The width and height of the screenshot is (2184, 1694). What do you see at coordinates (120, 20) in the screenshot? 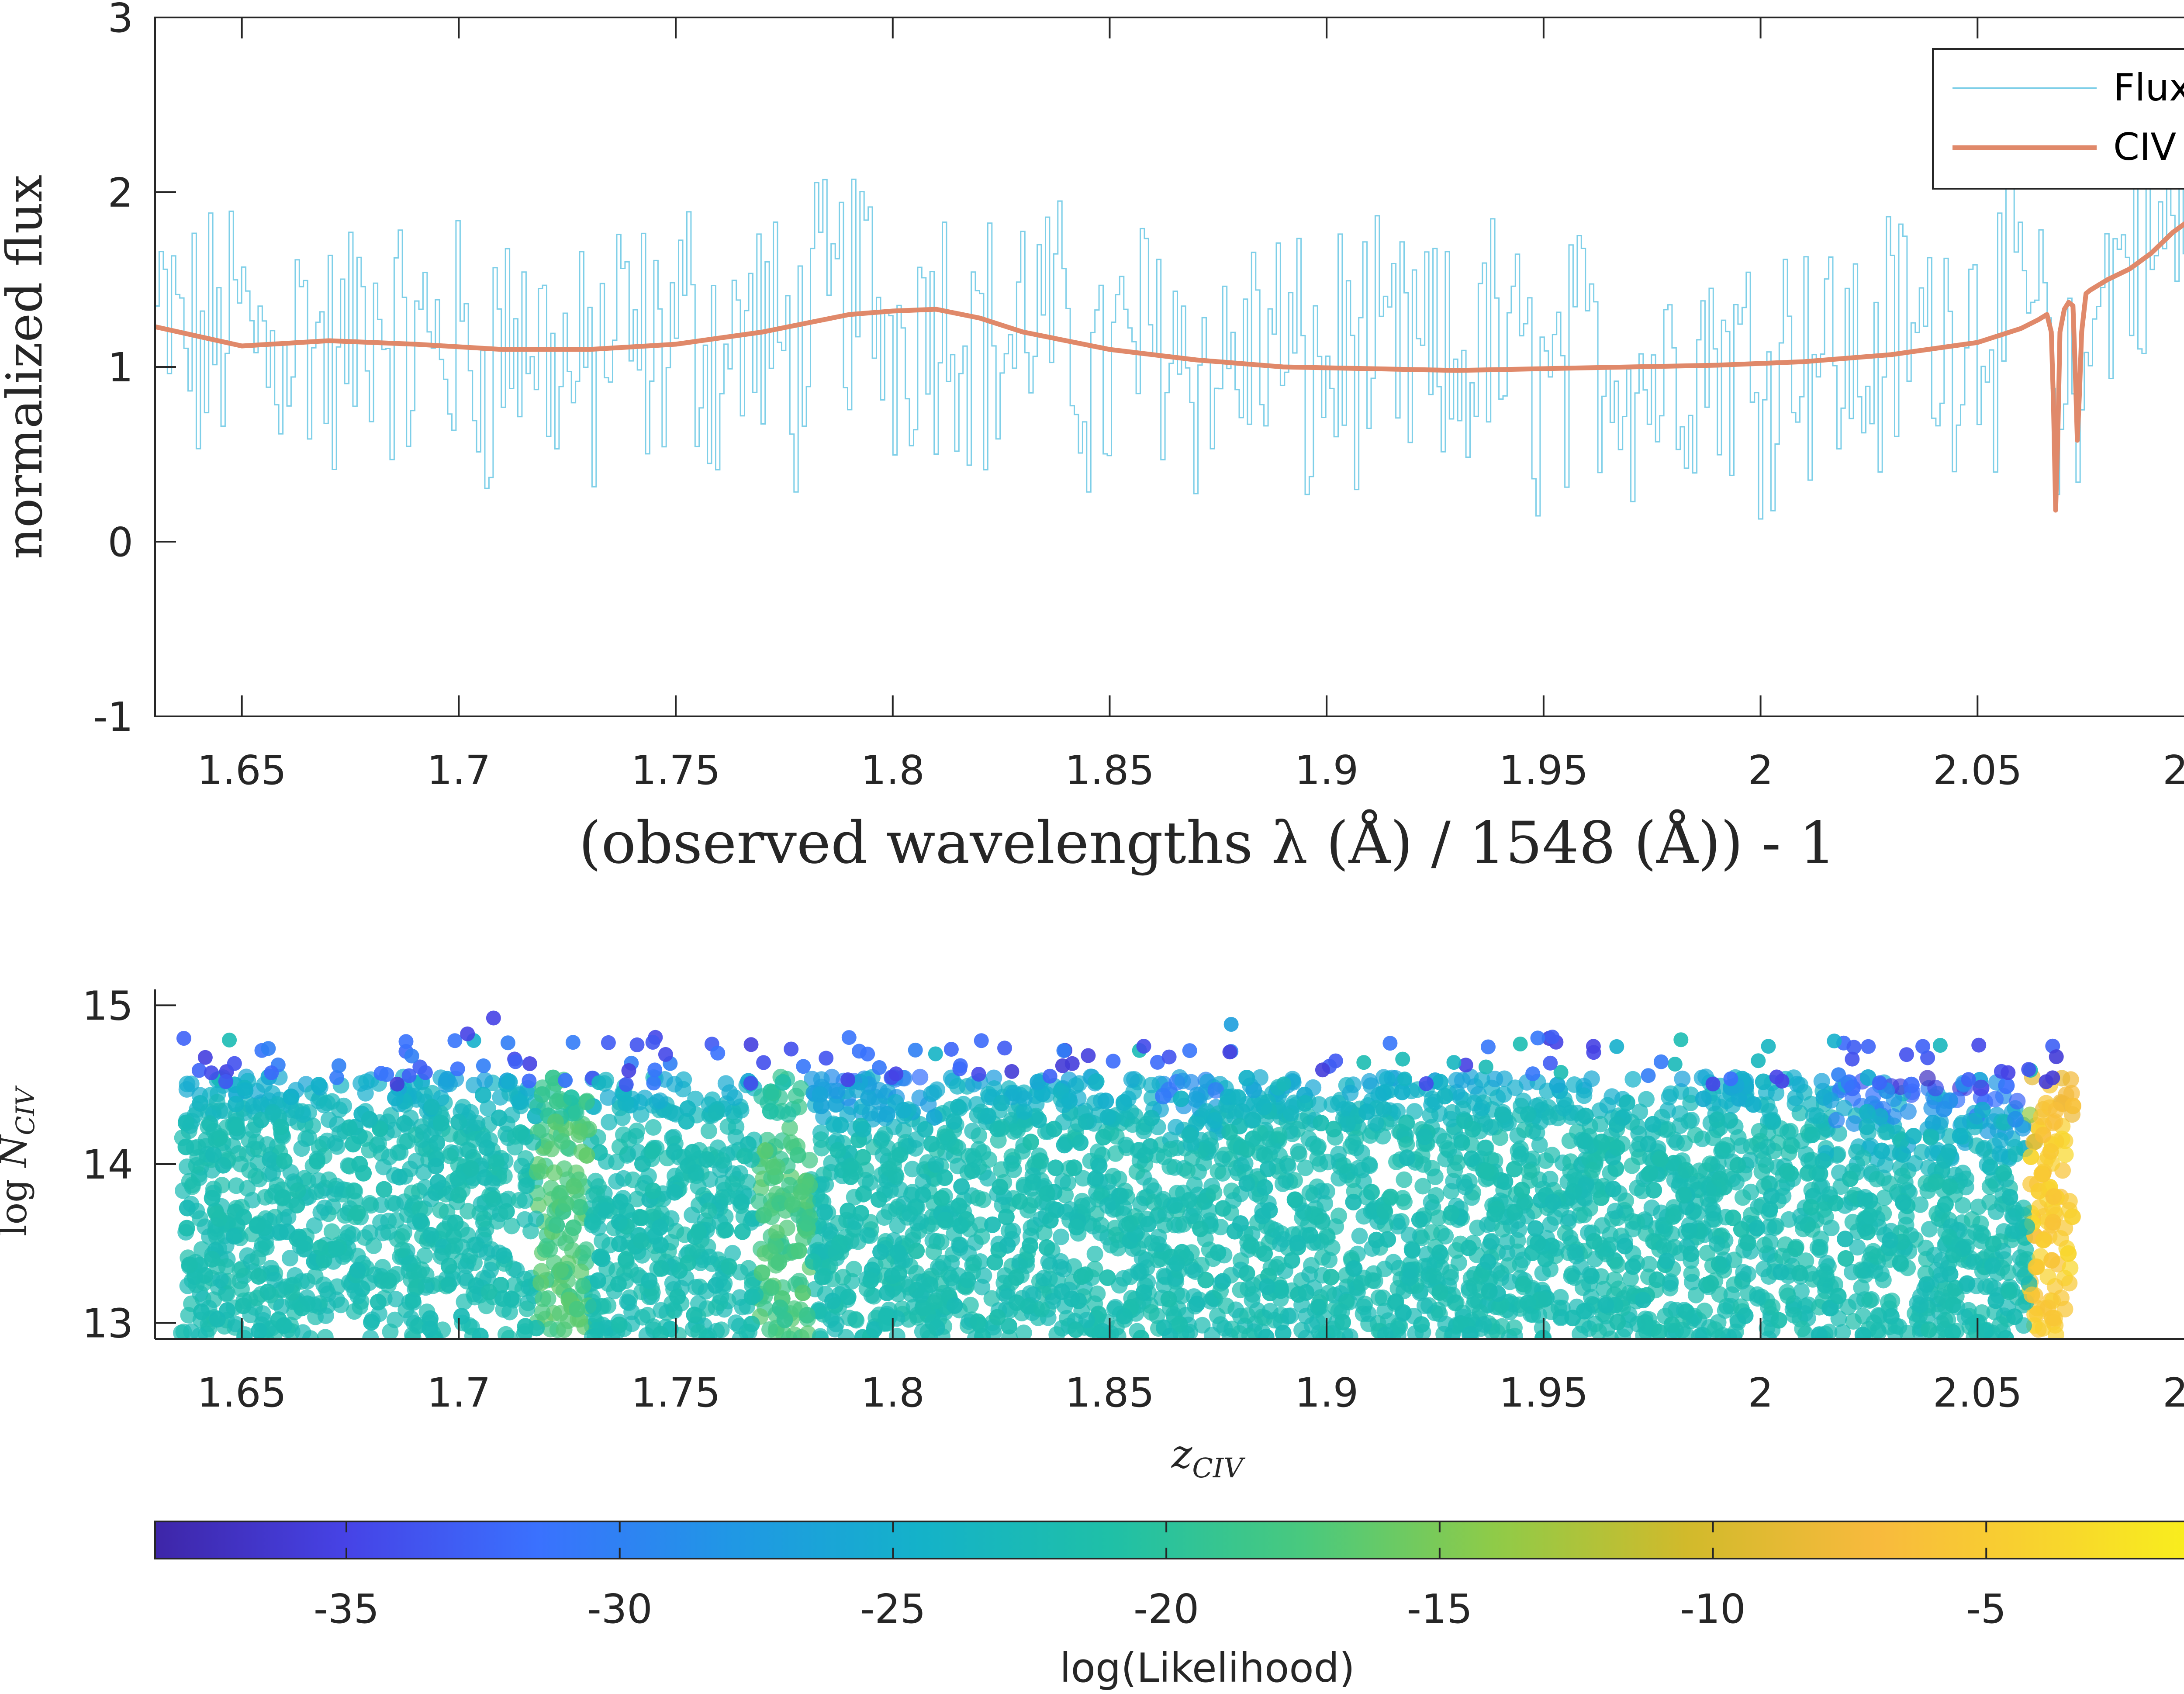
I see `spectrum-y-tick-label: 3` at bounding box center [120, 20].